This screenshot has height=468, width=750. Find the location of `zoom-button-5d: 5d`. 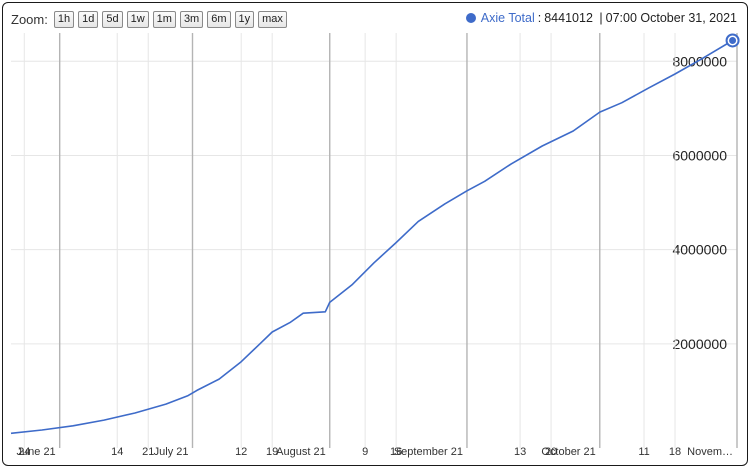

zoom-button-5d: 5d is located at coordinates (112, 19).